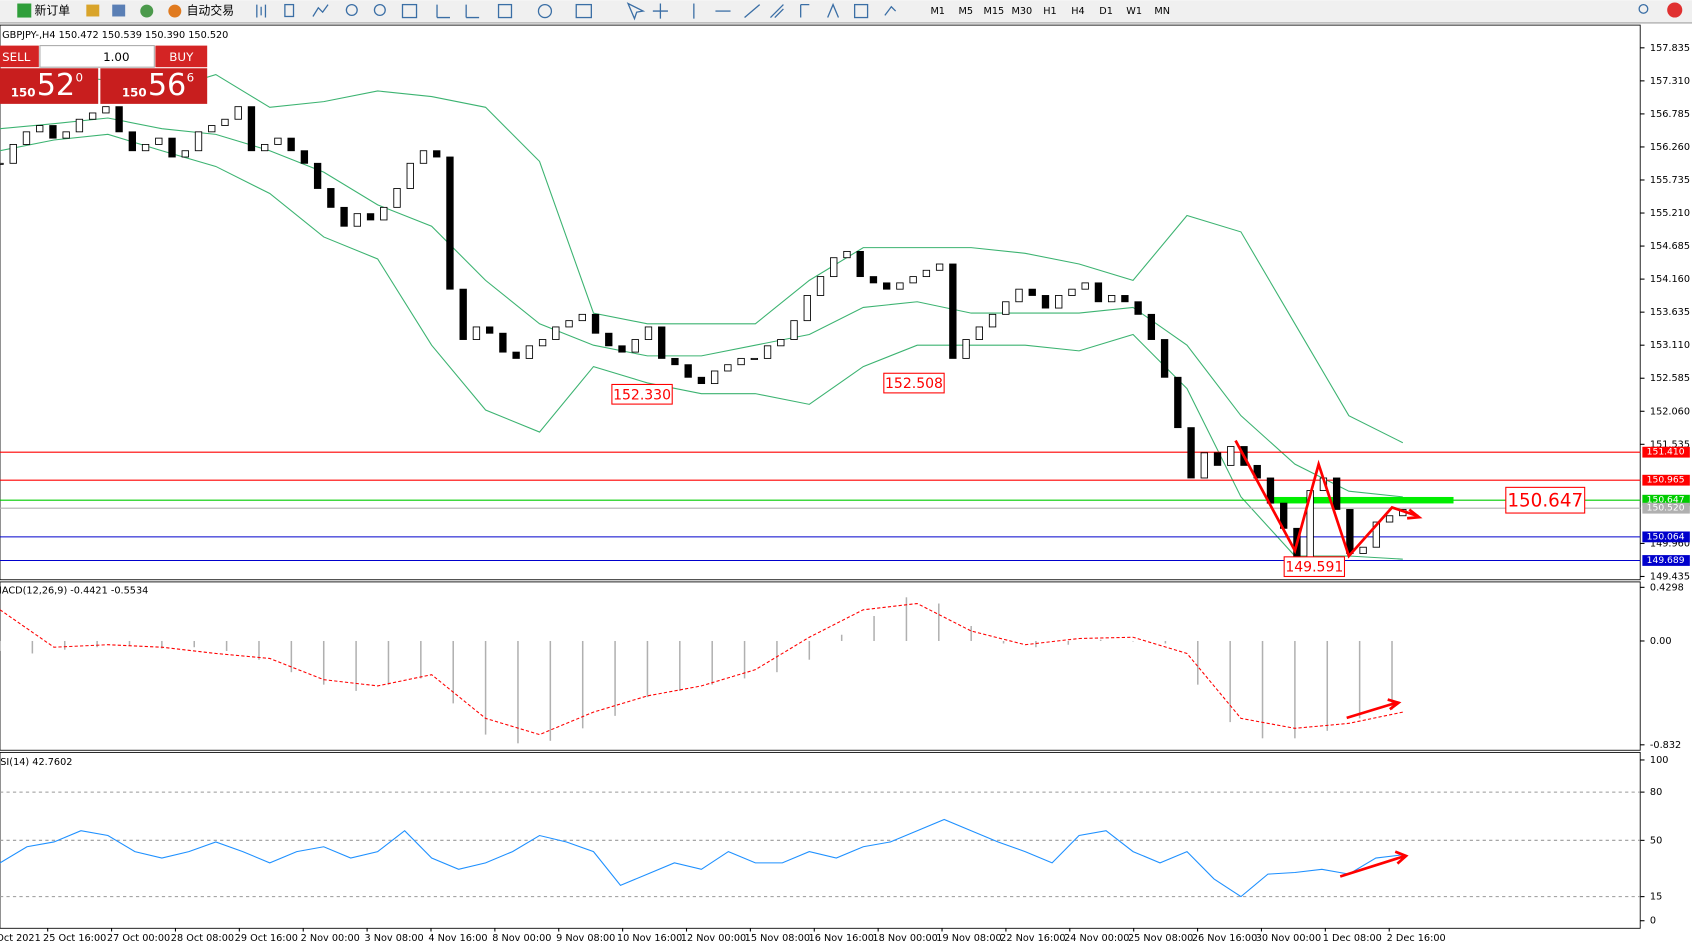 The image size is (1692, 948). Describe the element at coordinates (636, 11) in the screenshot. I see `cursor-icon` at that location.